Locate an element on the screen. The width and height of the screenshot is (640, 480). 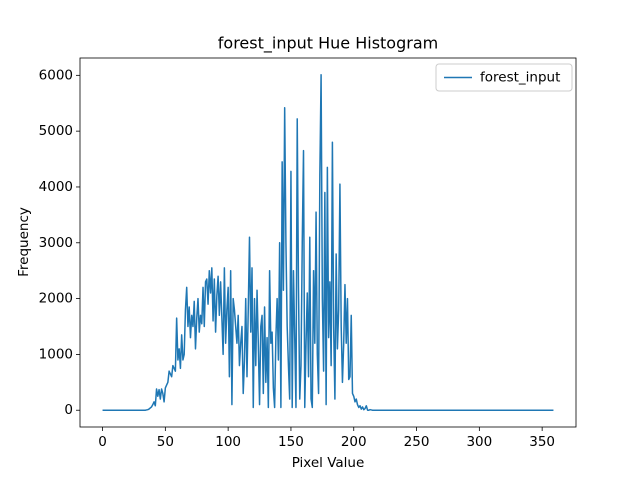
x-tick-label: 200 is located at coordinates (354, 442).